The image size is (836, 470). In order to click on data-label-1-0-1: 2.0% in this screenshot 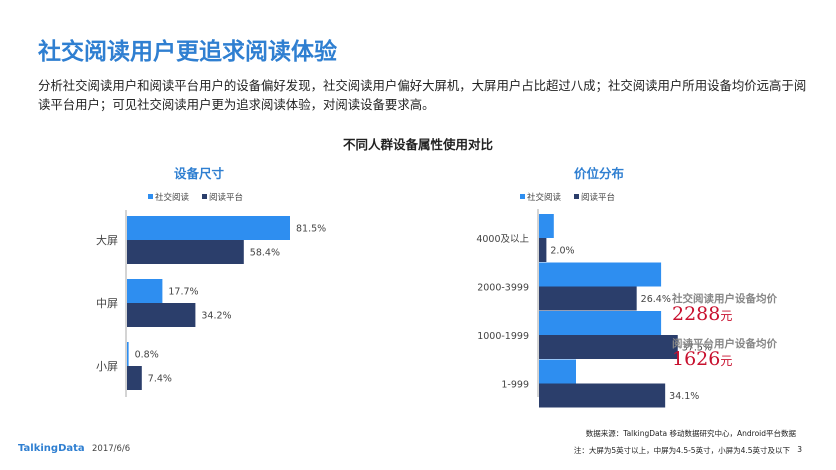, I will do `click(562, 251)`.